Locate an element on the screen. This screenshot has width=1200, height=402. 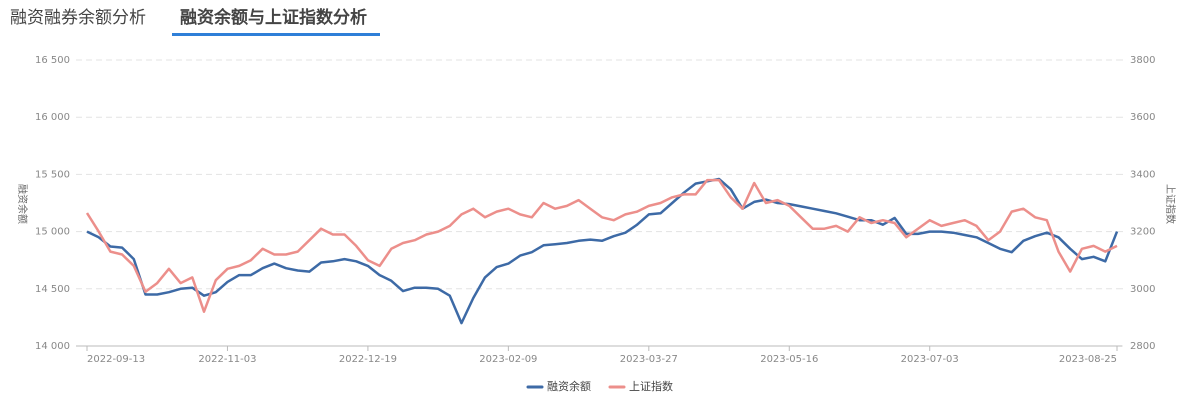
legend-label: 上证指数 is located at coordinates (651, 386).